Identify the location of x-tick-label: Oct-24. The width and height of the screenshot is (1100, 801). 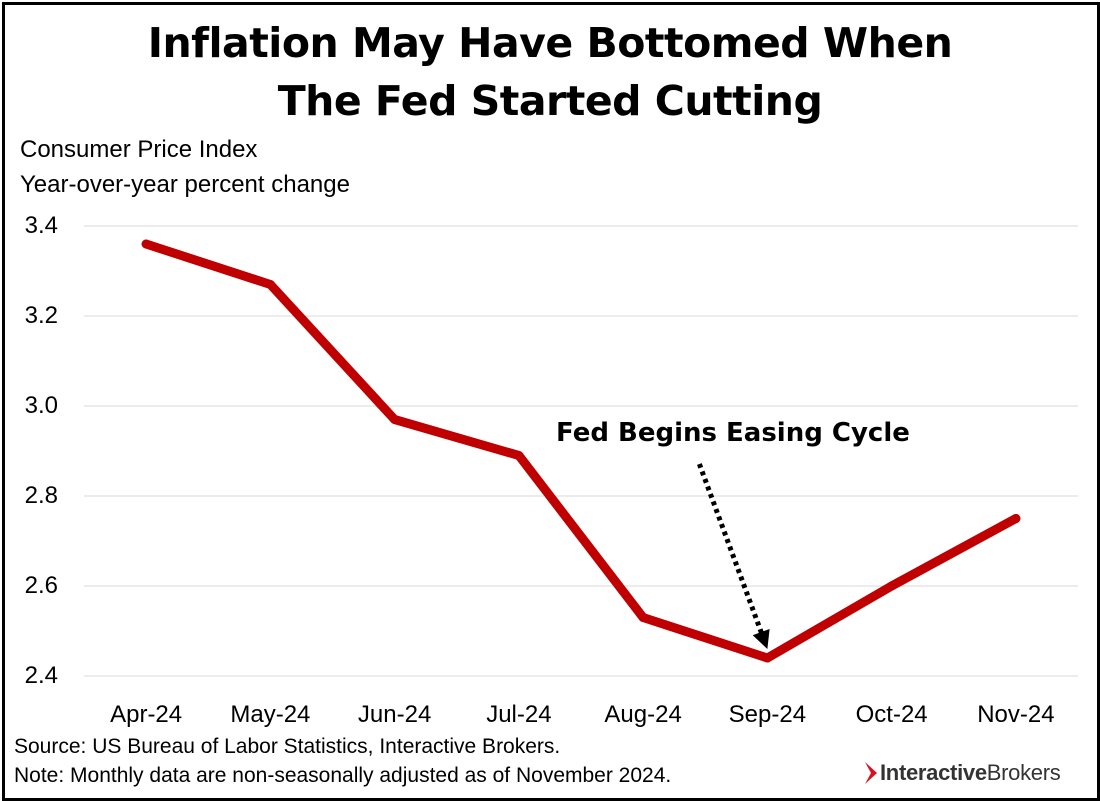
(891, 714).